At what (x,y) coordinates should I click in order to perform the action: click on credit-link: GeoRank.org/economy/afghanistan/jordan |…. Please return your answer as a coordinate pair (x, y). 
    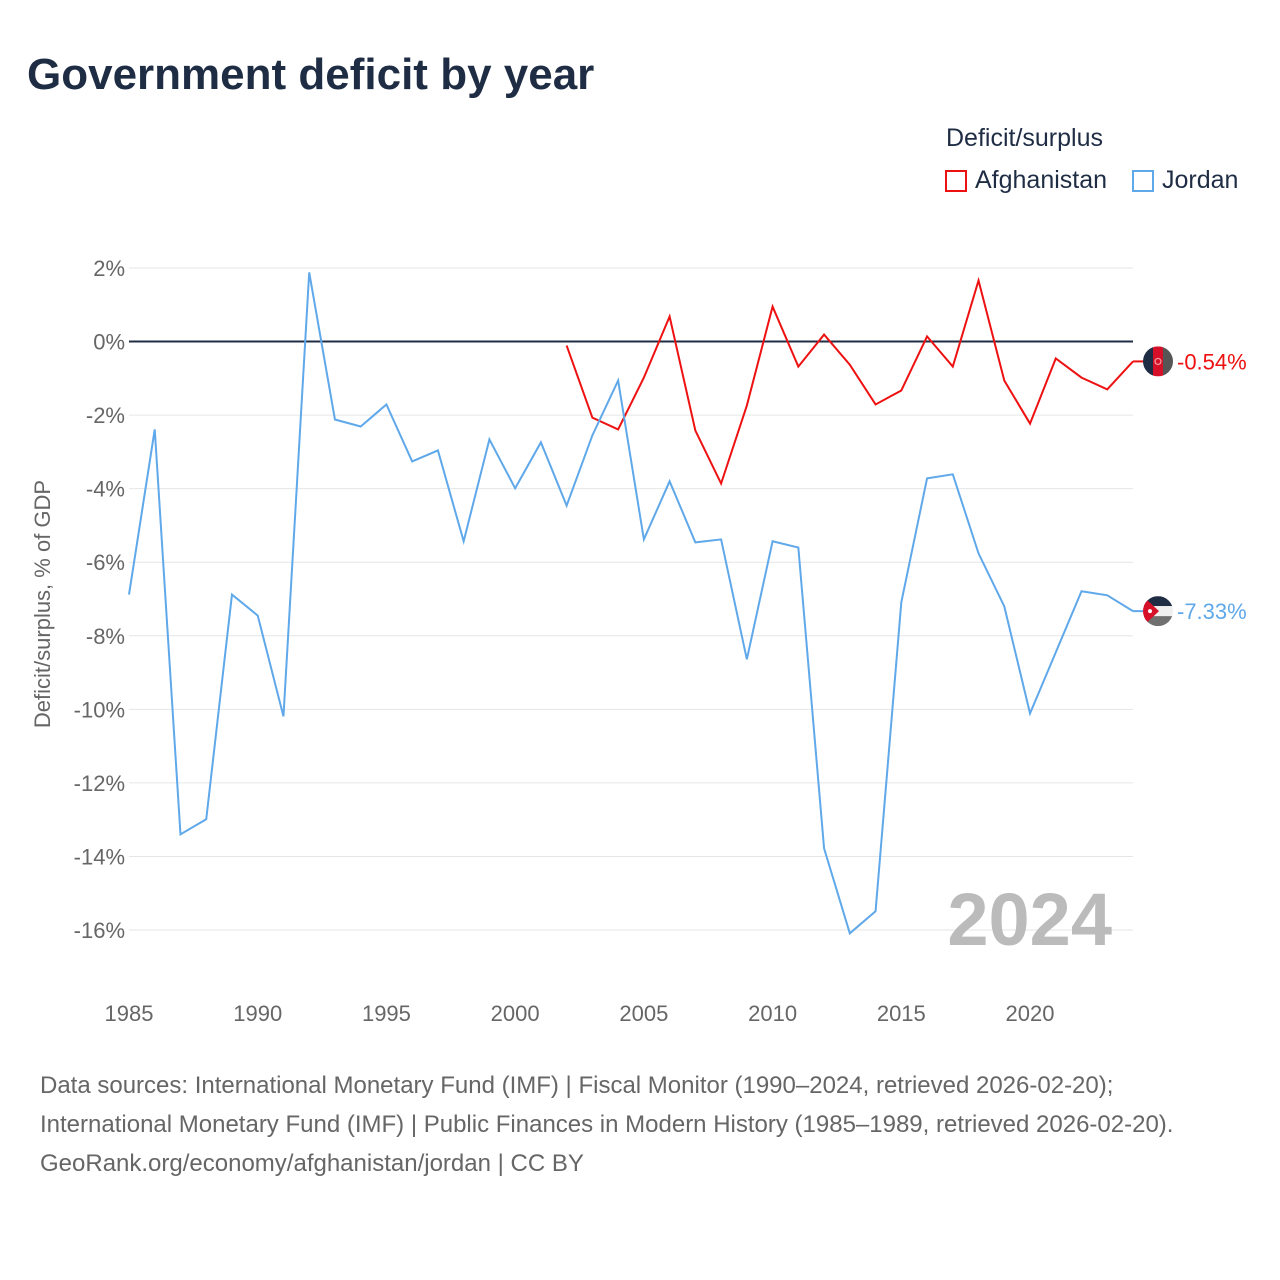
    Looking at the image, I should click on (312, 1163).